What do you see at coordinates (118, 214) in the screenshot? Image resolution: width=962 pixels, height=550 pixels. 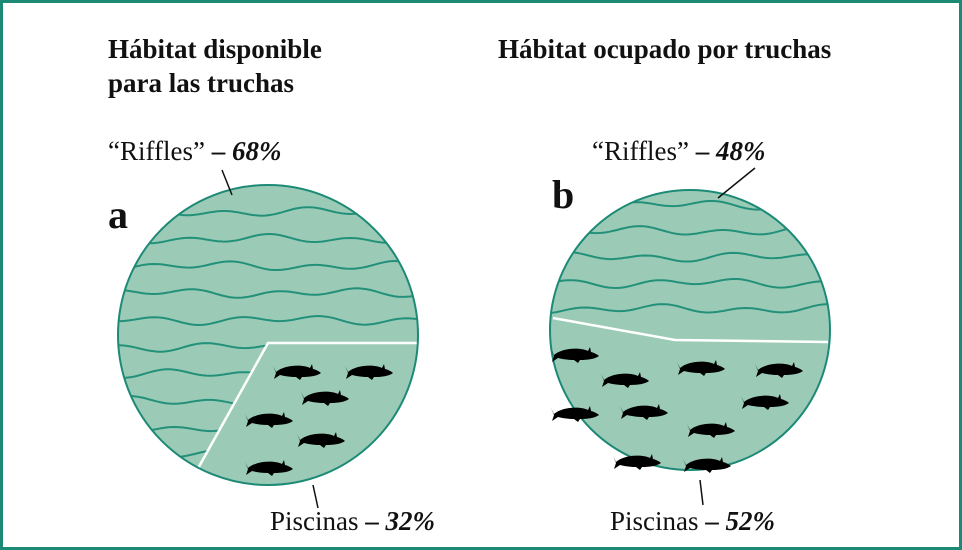 I see `panel-letter: a` at bounding box center [118, 214].